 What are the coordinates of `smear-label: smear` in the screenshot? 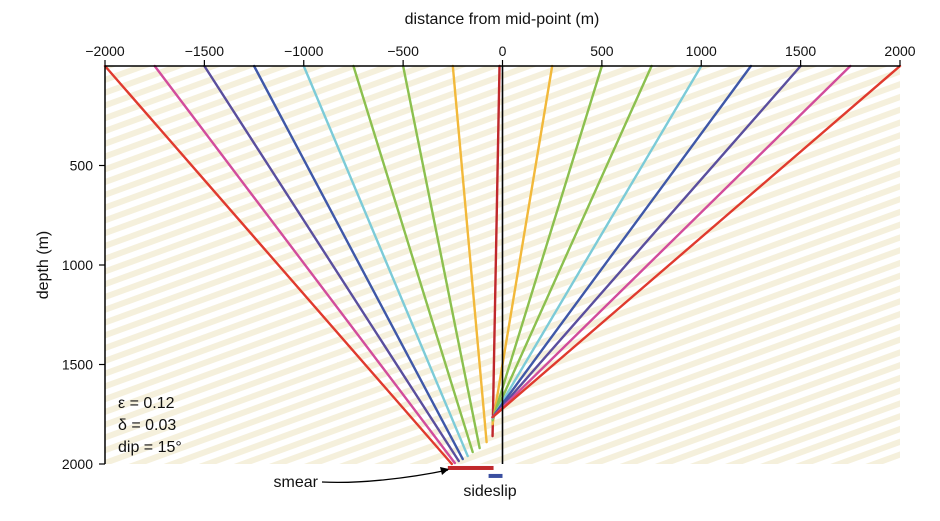 It's located at (296, 482).